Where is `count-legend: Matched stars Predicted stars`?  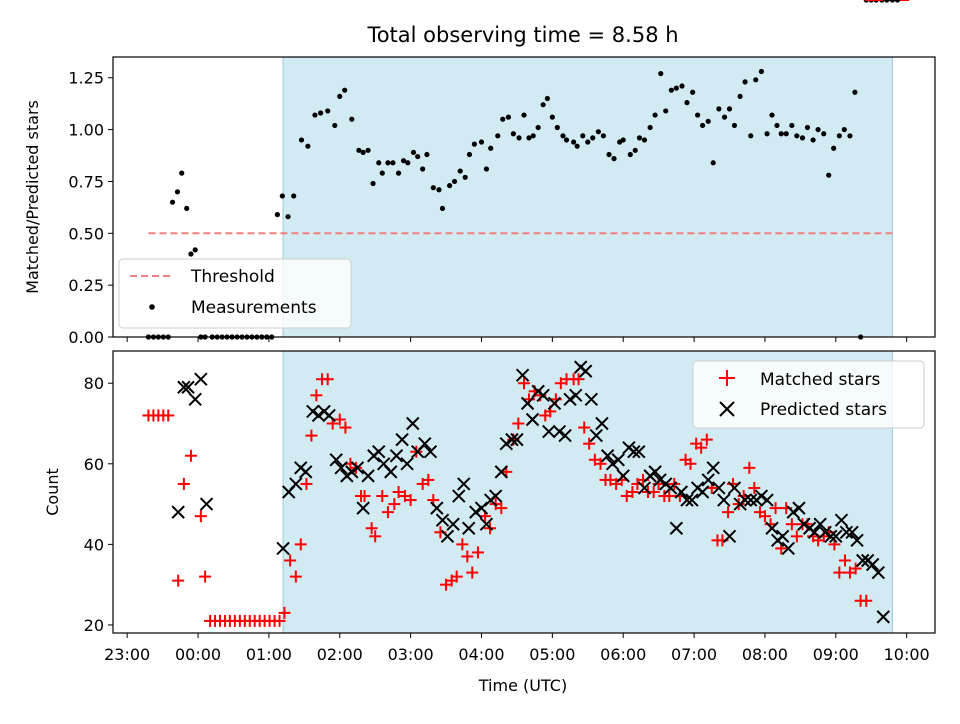
count-legend: Matched stars Predicted stars is located at coordinates (808, 394).